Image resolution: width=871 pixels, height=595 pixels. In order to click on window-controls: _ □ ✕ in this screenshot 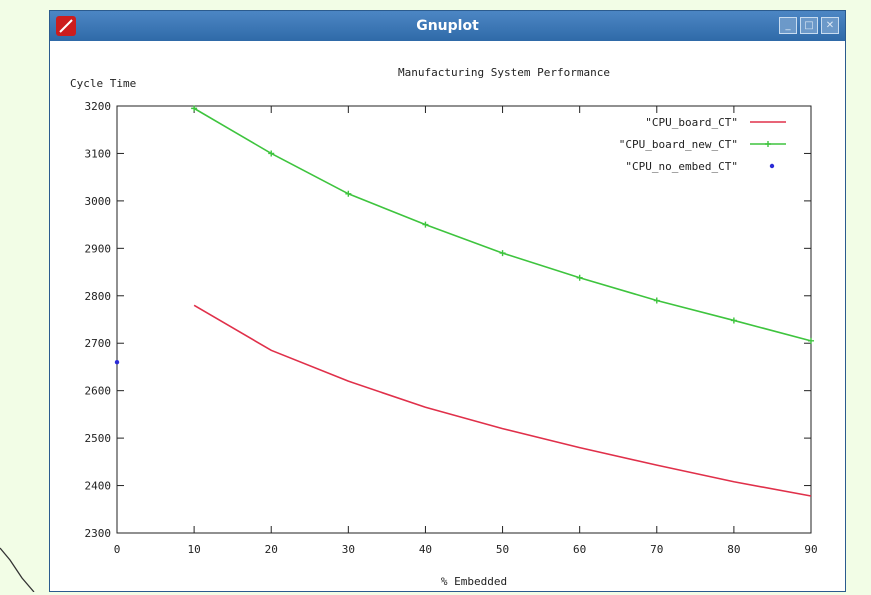, I will do `click(809, 25)`.